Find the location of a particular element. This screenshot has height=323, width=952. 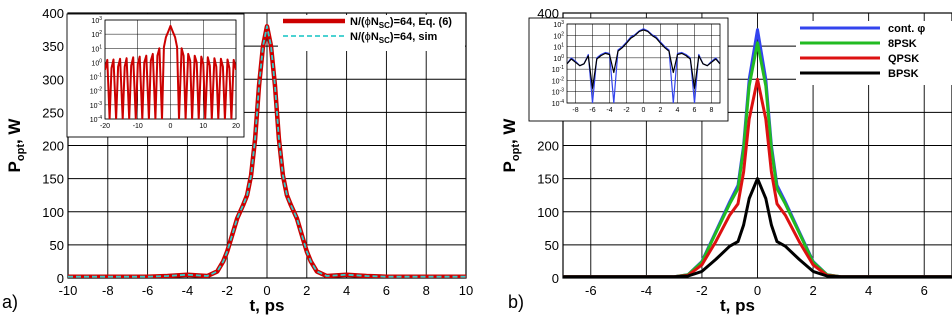

panel-label: b) is located at coordinates (516, 302).